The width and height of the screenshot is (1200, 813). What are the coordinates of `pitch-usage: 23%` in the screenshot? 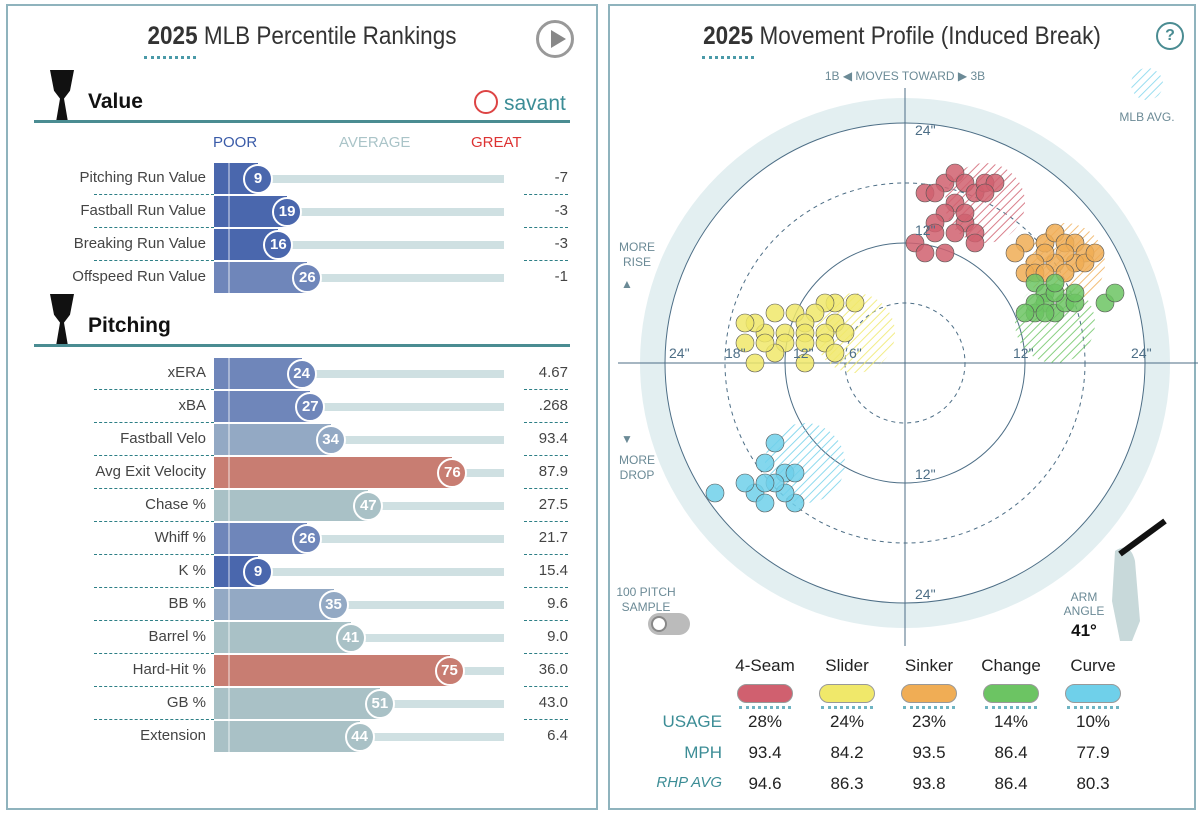 It's located at (929, 721).